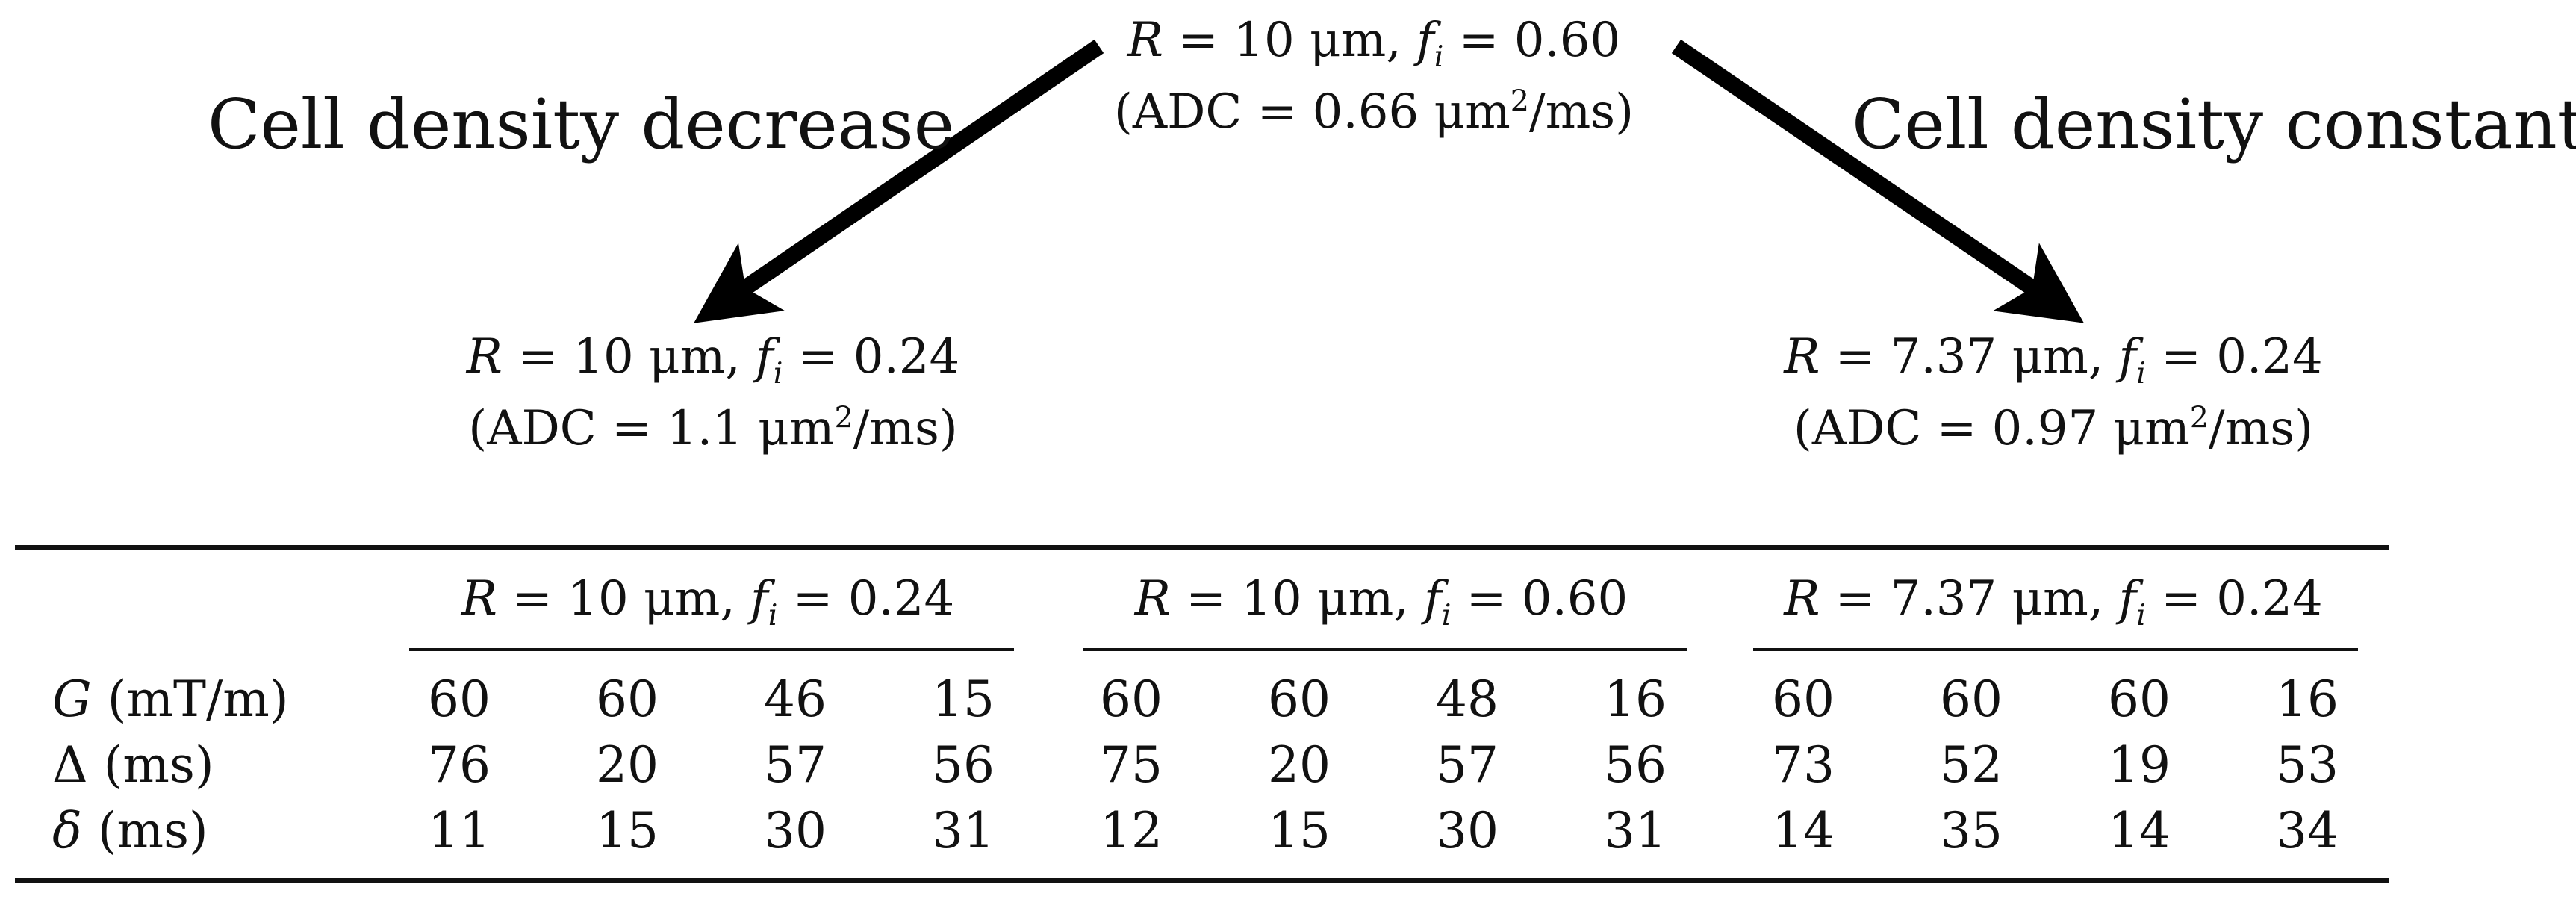 This screenshot has height=899, width=2576. I want to click on adc-prefix: (ADC = 1.1 μm, so click(651, 428).